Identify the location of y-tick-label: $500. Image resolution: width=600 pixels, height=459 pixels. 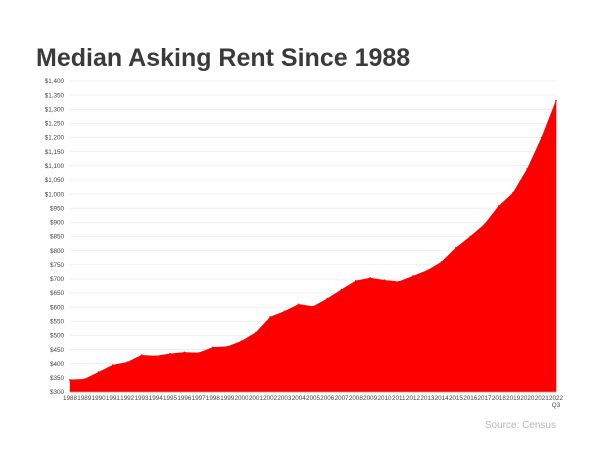
(57, 336).